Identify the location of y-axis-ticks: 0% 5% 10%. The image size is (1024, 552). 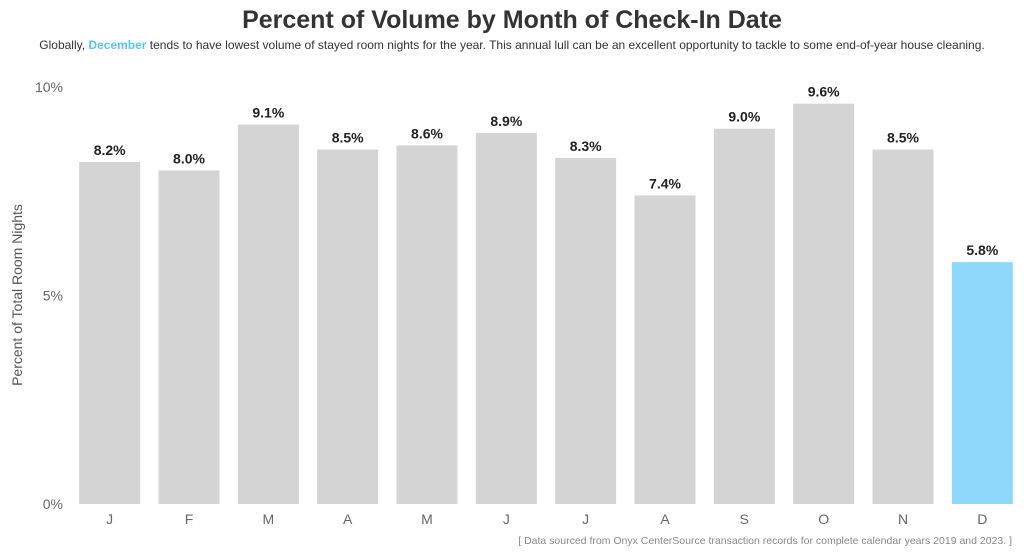
(49, 295).